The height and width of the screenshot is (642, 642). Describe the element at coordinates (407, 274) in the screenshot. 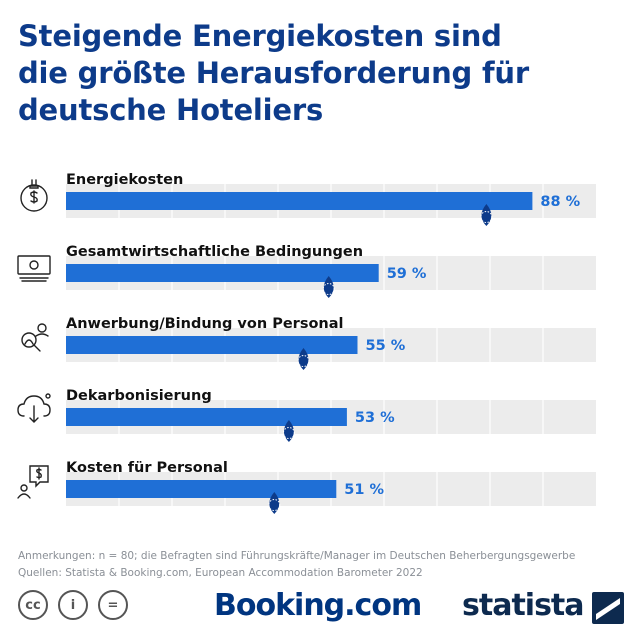

I see `value-label: 59 %` at that location.